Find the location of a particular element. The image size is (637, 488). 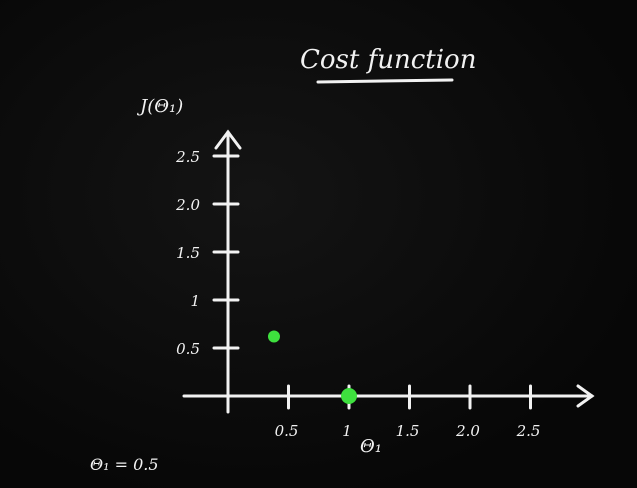

title-underline is located at coordinates (385, 81).